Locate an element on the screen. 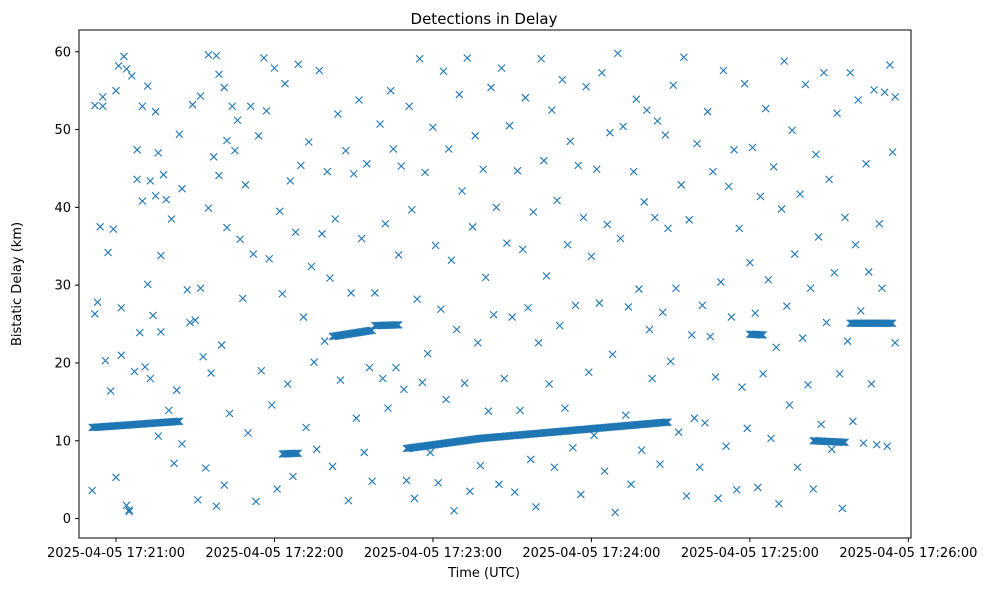  y-axis-label: Bistatic Delay (km) is located at coordinates (17, 284).